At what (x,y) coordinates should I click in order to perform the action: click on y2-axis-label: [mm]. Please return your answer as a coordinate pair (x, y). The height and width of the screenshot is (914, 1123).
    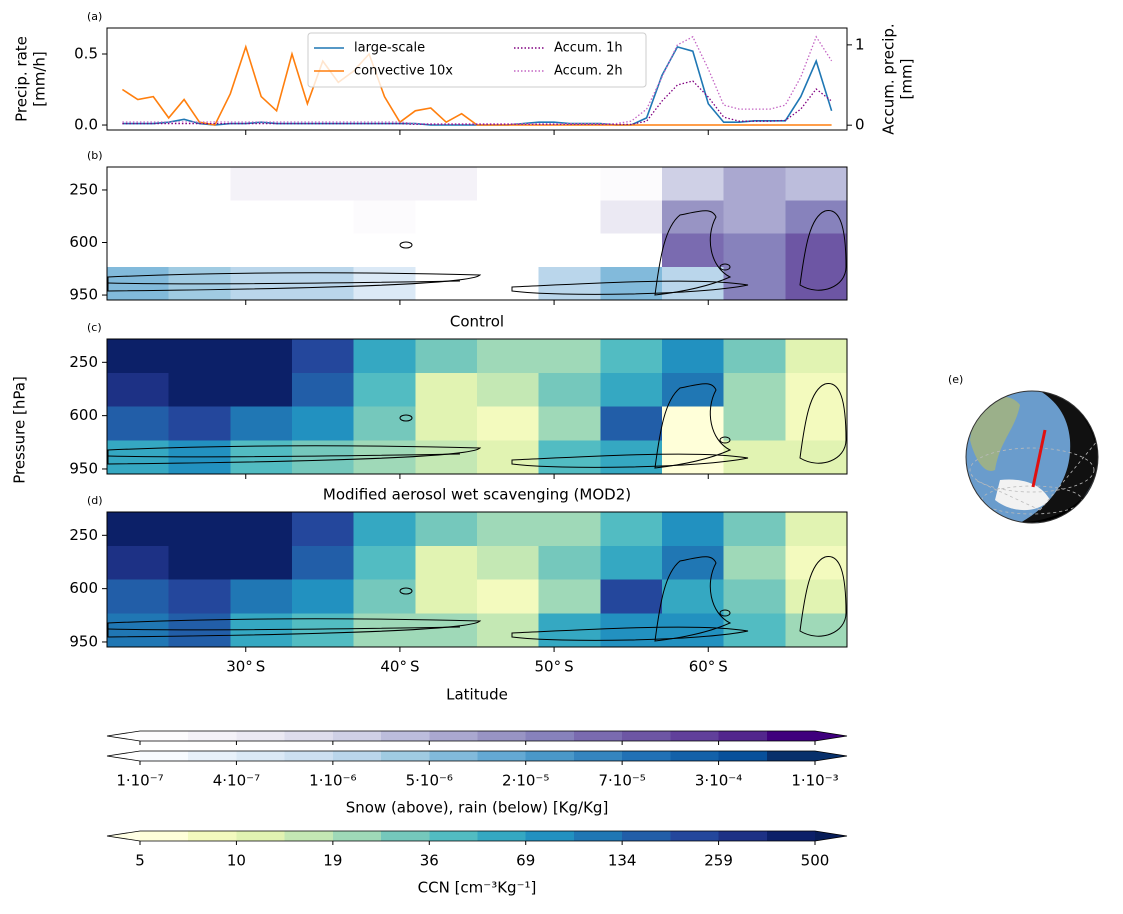
    Looking at the image, I should click on (907, 79).